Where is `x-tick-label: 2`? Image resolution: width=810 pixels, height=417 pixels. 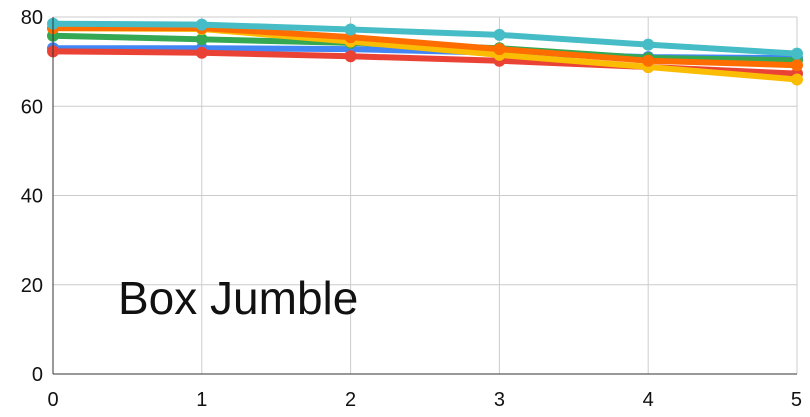
x-tick-label: 2 is located at coordinates (350, 400).